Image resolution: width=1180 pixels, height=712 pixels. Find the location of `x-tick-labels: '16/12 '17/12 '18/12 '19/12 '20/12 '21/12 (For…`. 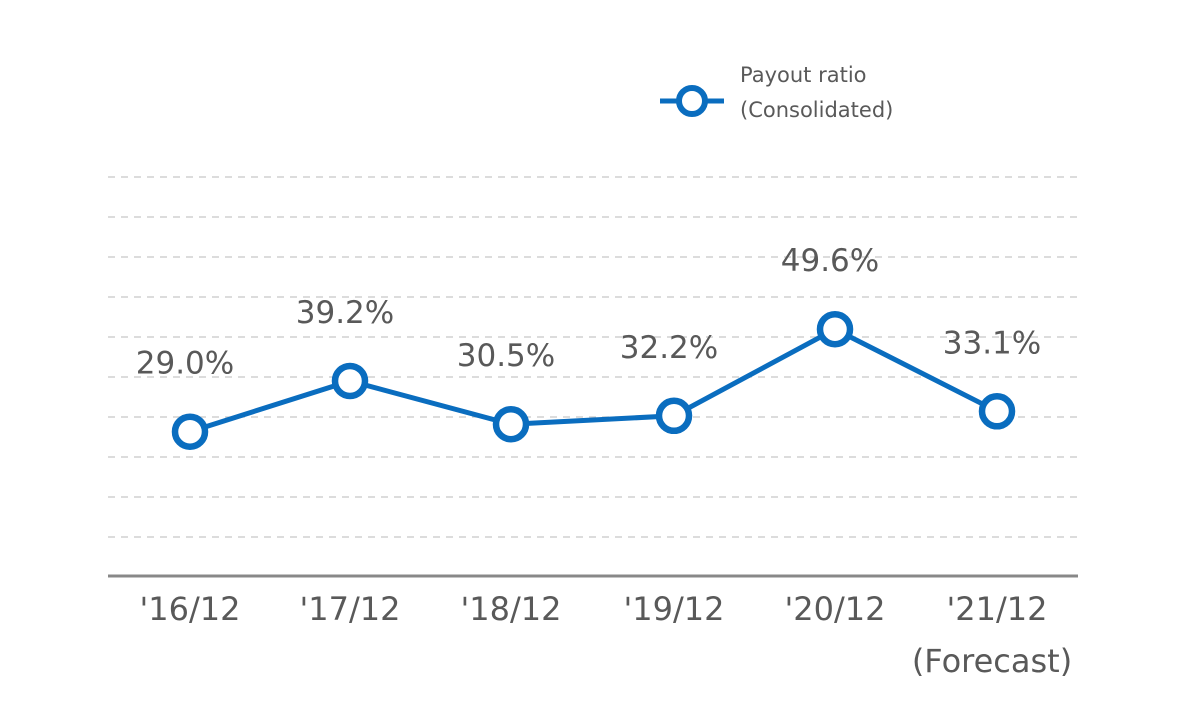

x-tick-labels: '16/12 '17/12 '18/12 '19/12 '20/12 '21/12 (For… is located at coordinates (605, 635).